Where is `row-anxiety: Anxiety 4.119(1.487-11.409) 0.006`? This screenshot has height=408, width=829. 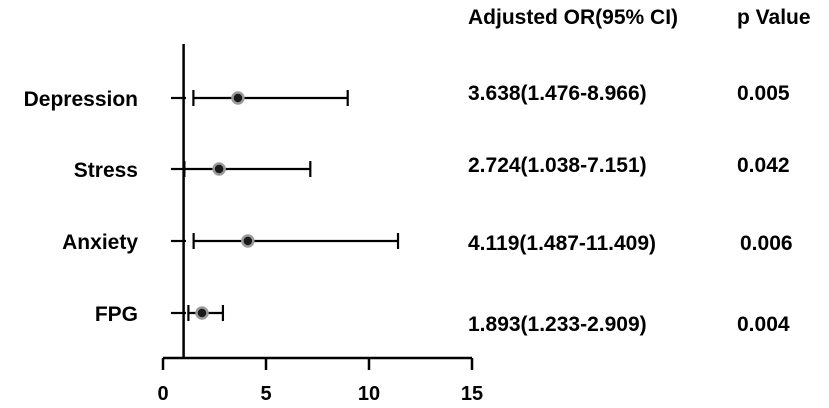 row-anxiety: Anxiety 4.119(1.487-11.409) 0.006 is located at coordinates (427, 243).